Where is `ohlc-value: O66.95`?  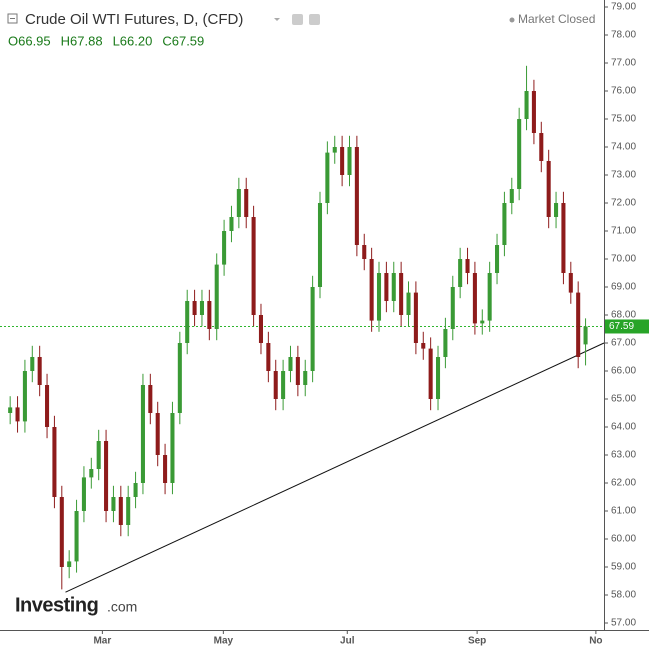
ohlc-value: O66.95 is located at coordinates (29, 40).